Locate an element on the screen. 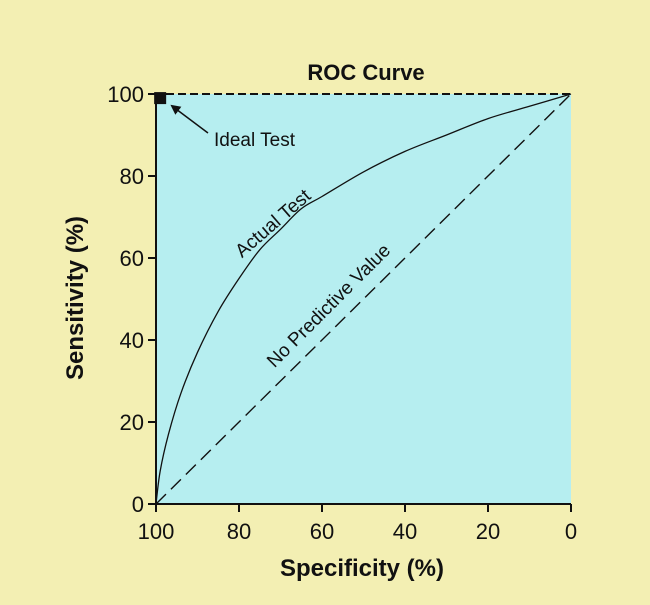 The image size is (650, 605). y-tick-label: 100 is located at coordinates (125, 94).